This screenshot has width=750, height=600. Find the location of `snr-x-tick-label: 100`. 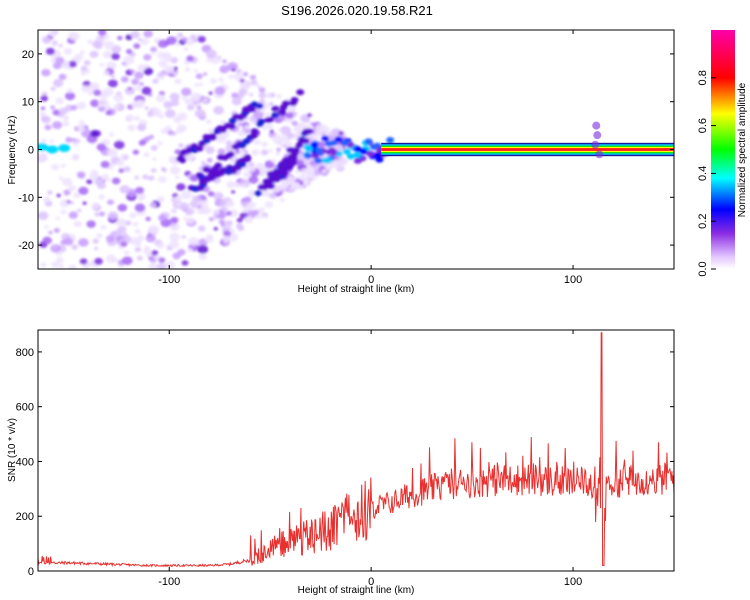

snr-x-tick-label: 100 is located at coordinates (573, 582).